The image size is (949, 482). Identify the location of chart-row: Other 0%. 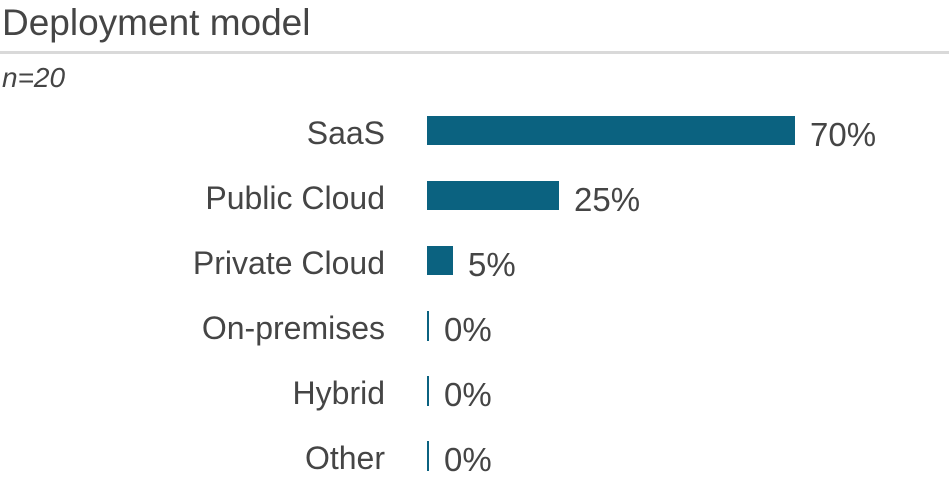
(474, 452).